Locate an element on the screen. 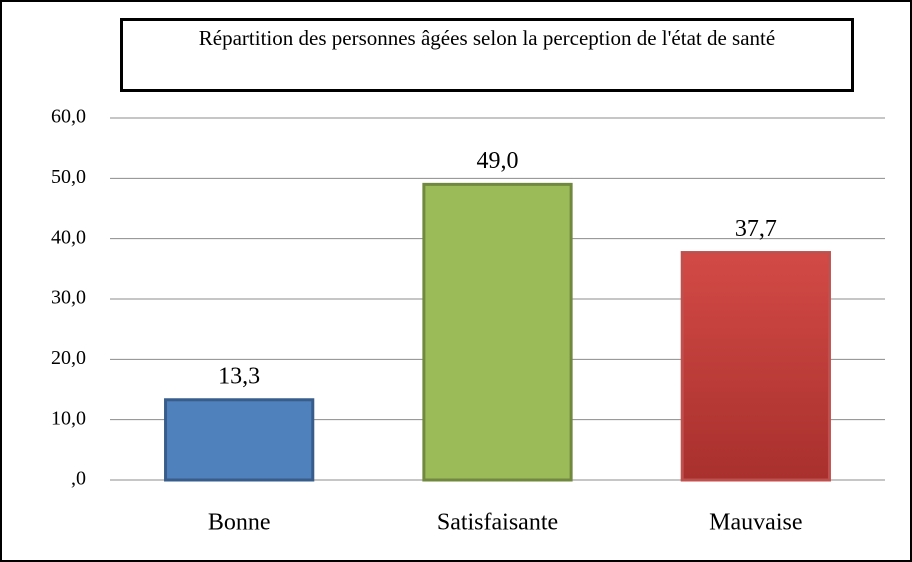  value-label: 13,3 is located at coordinates (239, 376).